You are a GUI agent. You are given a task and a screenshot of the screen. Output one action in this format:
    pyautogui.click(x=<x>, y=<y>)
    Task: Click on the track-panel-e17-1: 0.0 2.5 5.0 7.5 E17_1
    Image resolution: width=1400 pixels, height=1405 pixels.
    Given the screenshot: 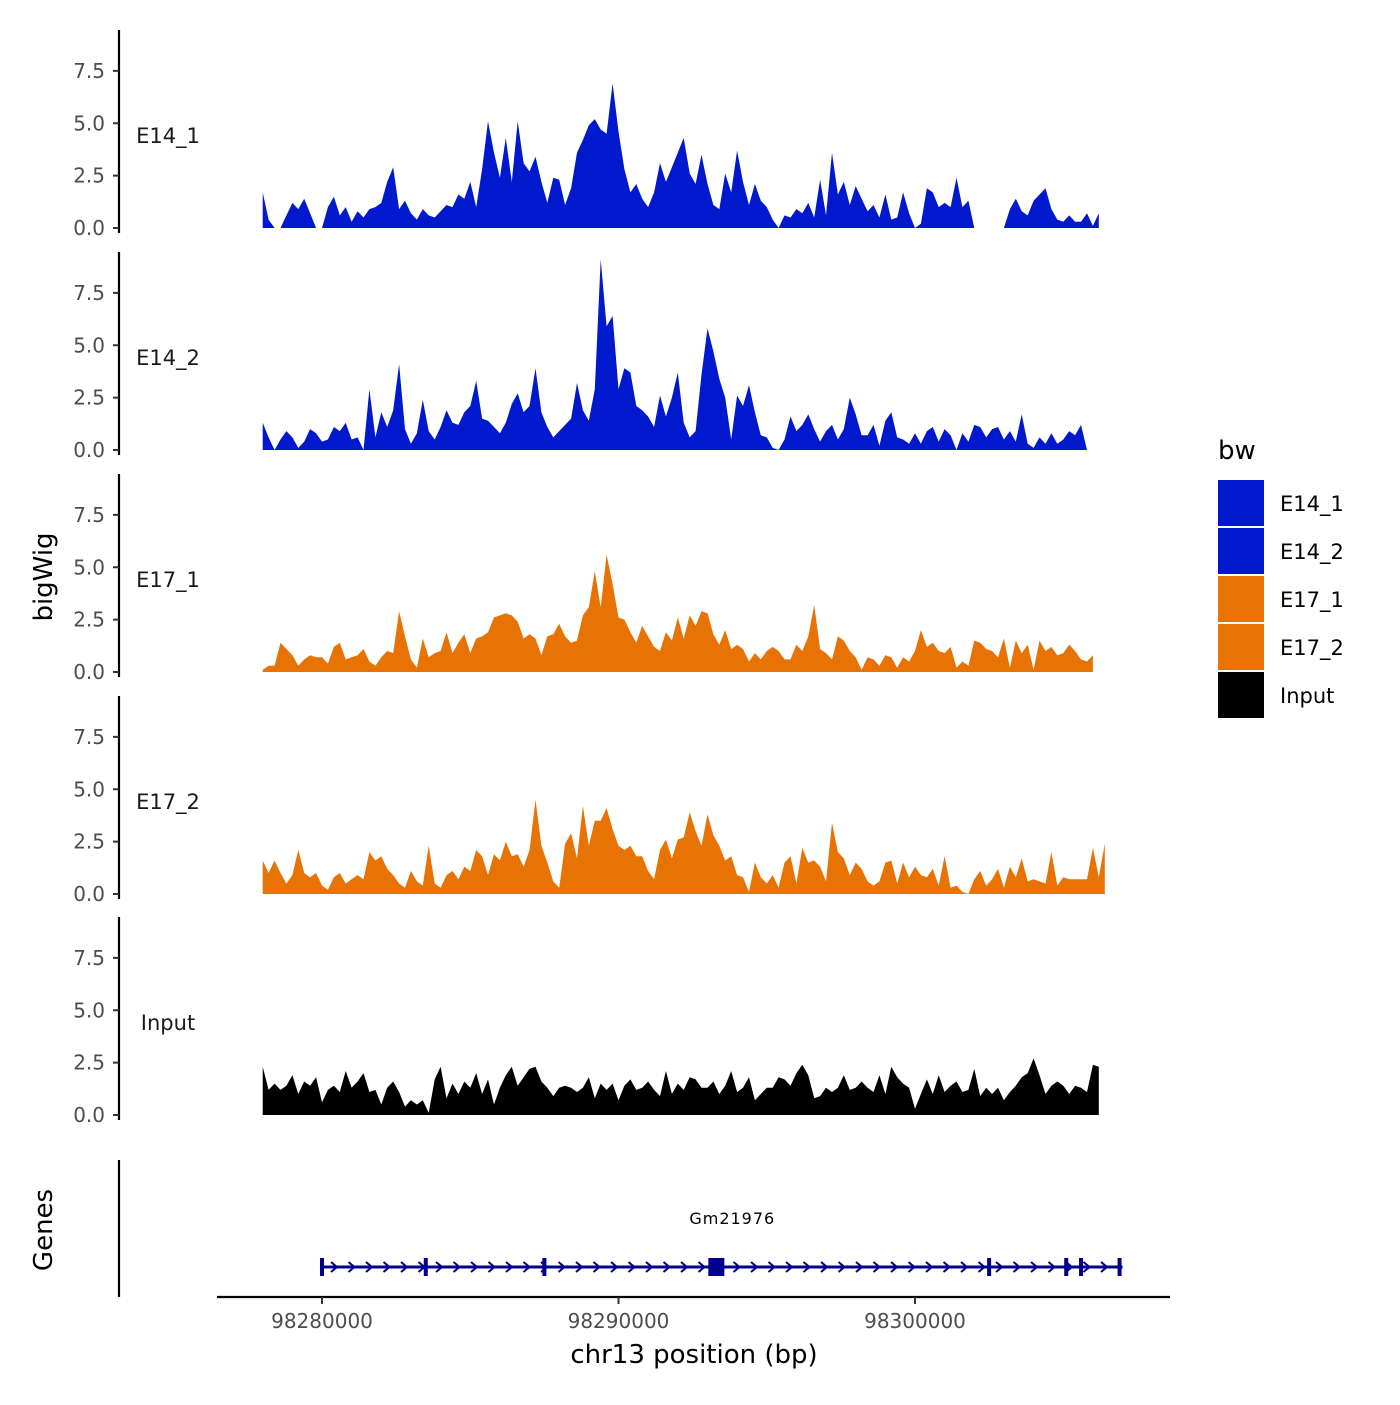 What is the action you would take?
    pyautogui.click(x=583, y=579)
    